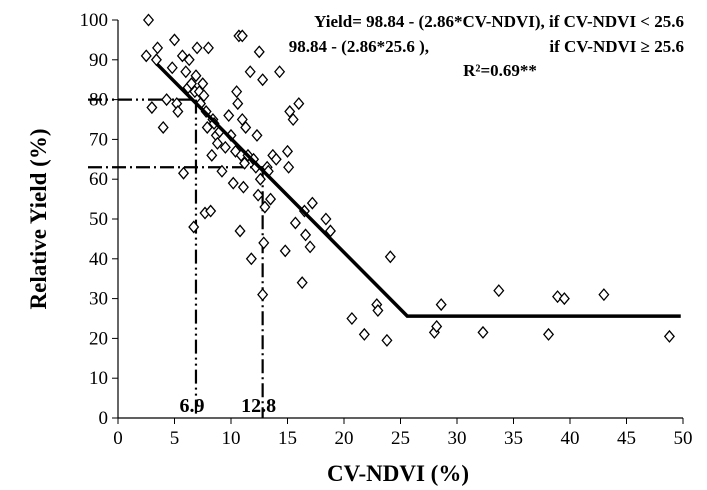 This screenshot has height=490, width=707. I want to click on threshold-labels: 6.9 12.8, so click(227, 406).